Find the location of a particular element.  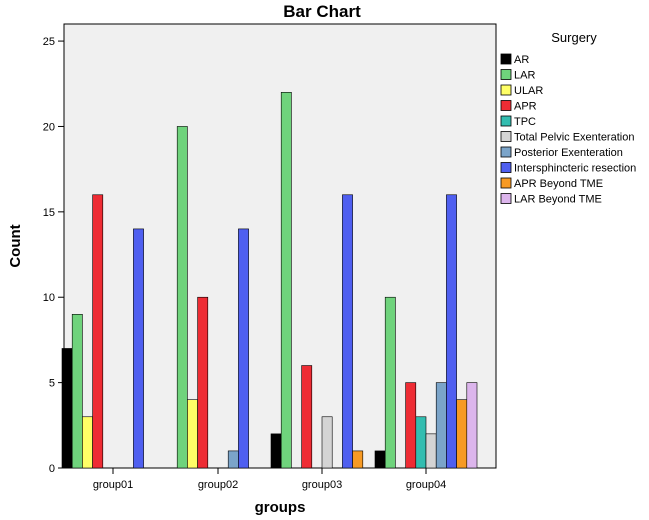

bar-group04-apr is located at coordinates (411, 425).